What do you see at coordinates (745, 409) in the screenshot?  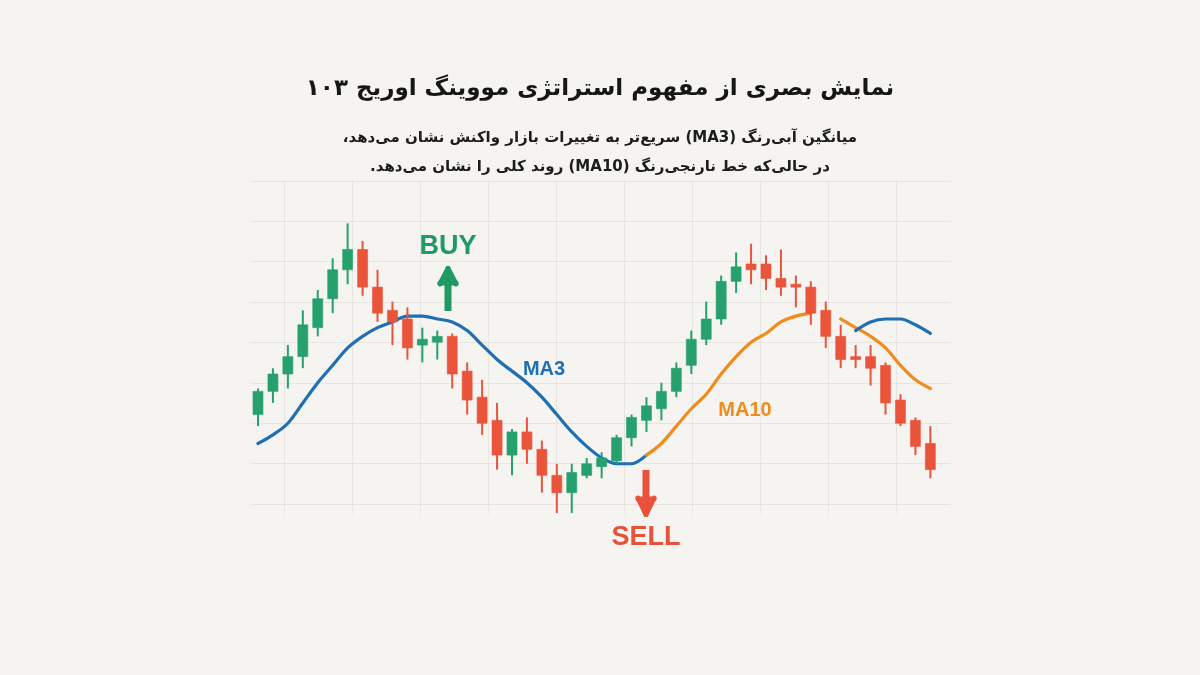 I see `series-label: MA10` at bounding box center [745, 409].